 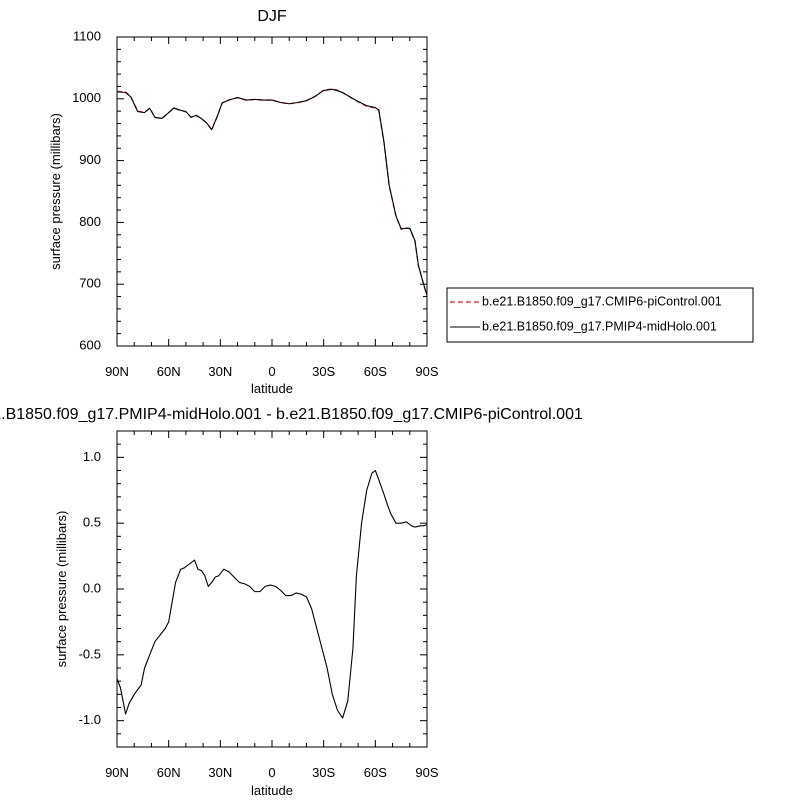 What do you see at coordinates (90, 653) in the screenshot?
I see `y-tick-label: -0.5` at bounding box center [90, 653].